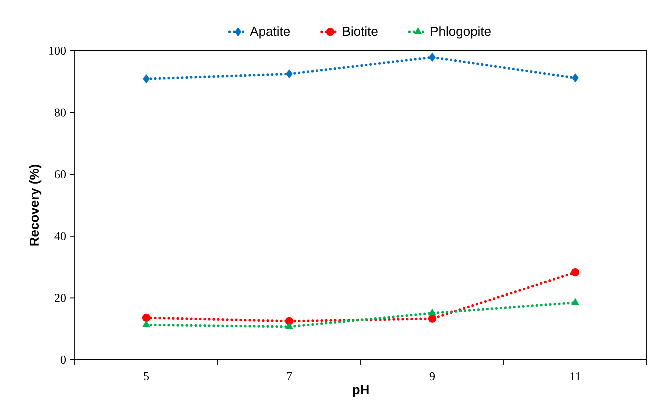  I want to click on x-axis-title: pH, so click(361, 391).